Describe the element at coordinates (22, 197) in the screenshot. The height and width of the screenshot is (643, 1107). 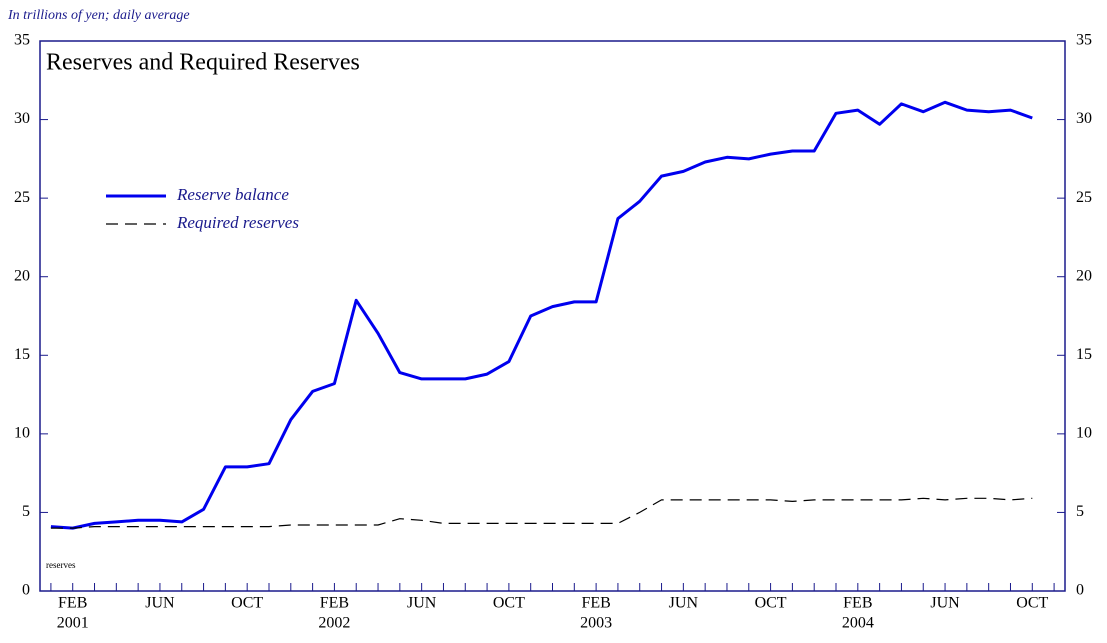
I see `y-tick-label: 25` at that location.